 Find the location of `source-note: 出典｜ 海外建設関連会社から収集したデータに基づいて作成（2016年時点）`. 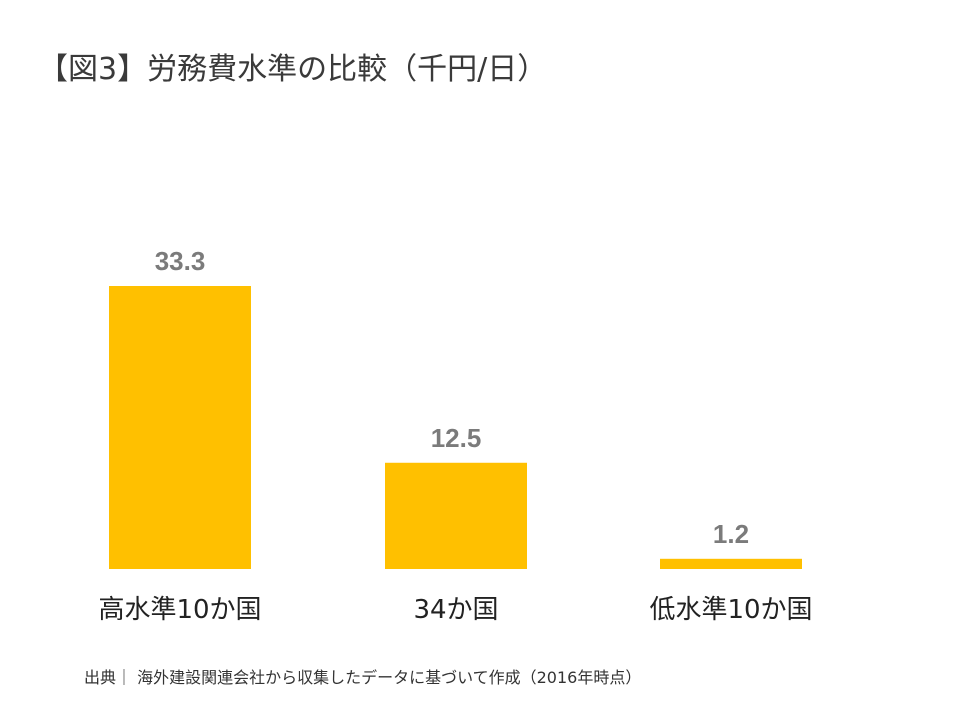

source-note: 出典｜ 海外建設関連会社から収集したデータに基づいて作成（2016年時点） is located at coordinates (363, 677).